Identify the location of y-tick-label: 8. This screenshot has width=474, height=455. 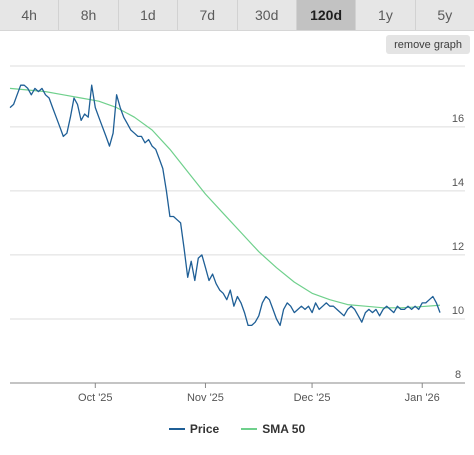
(458, 375).